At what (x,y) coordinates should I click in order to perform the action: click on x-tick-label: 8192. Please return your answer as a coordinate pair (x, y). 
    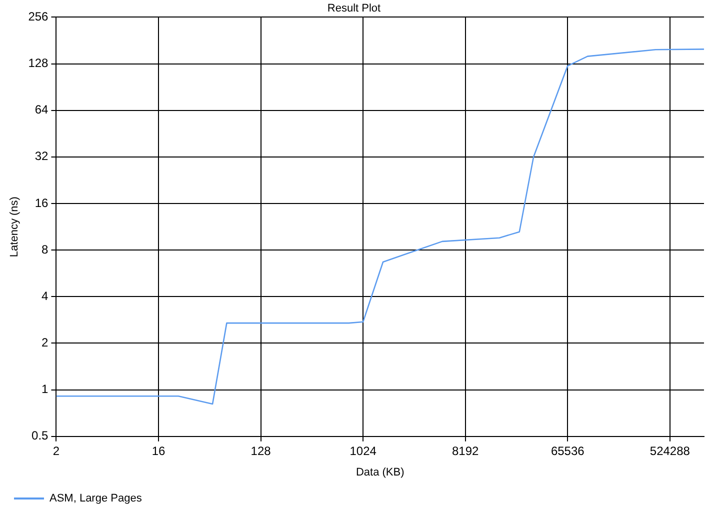
    Looking at the image, I should click on (466, 451).